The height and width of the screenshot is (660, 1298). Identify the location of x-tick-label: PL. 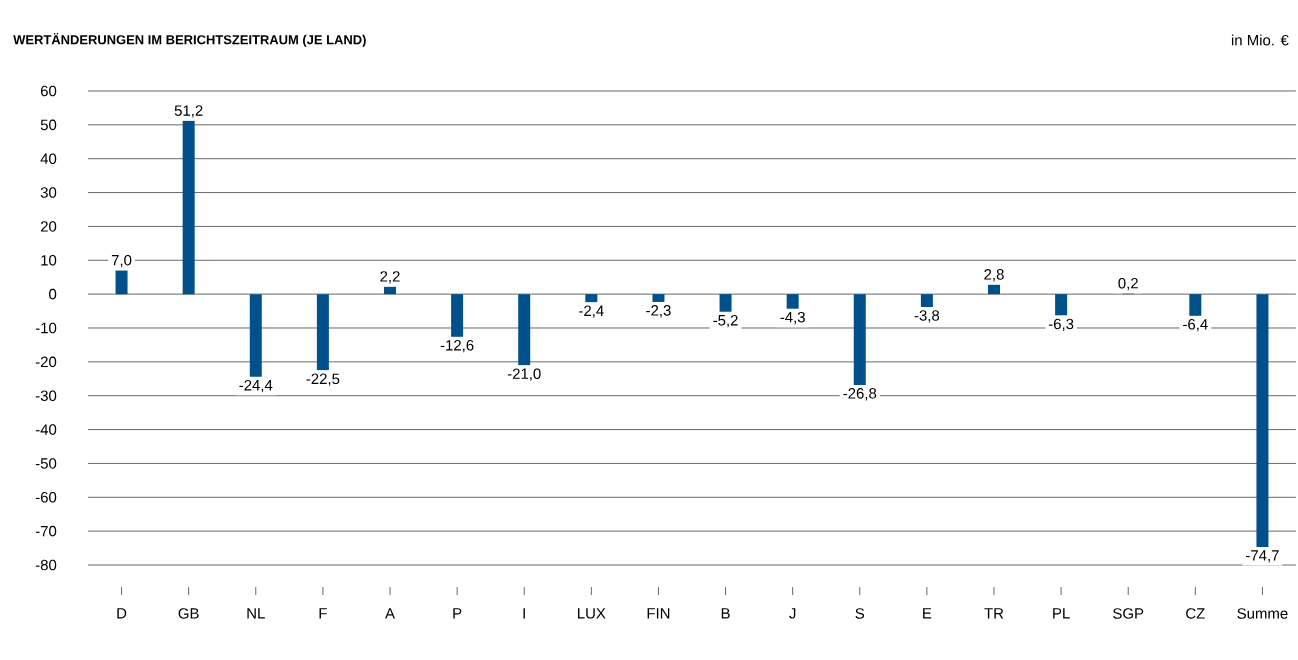
(1061, 613).